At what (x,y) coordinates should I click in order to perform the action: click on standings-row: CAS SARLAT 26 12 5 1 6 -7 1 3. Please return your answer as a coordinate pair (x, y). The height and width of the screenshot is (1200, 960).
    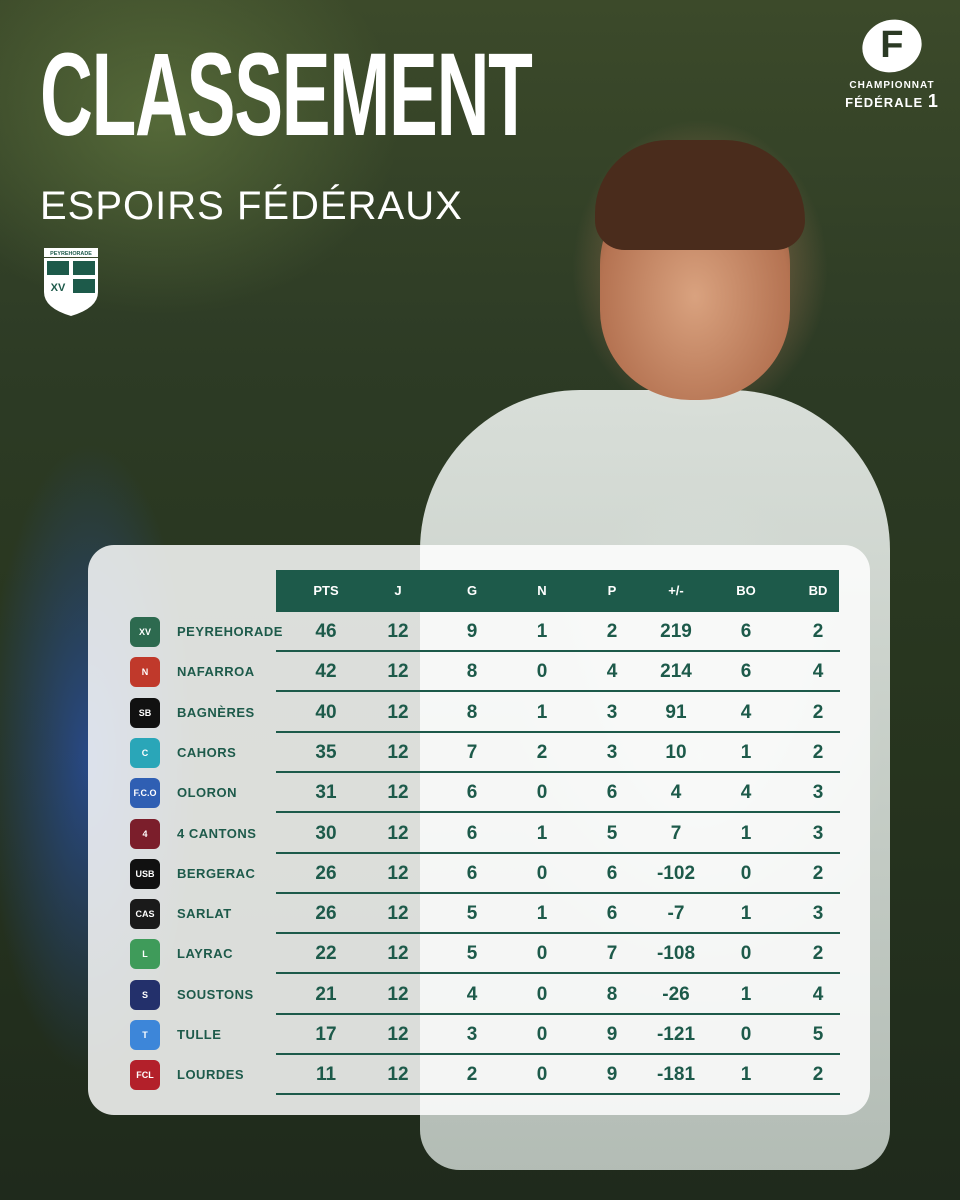
    Looking at the image, I should click on (480, 914).